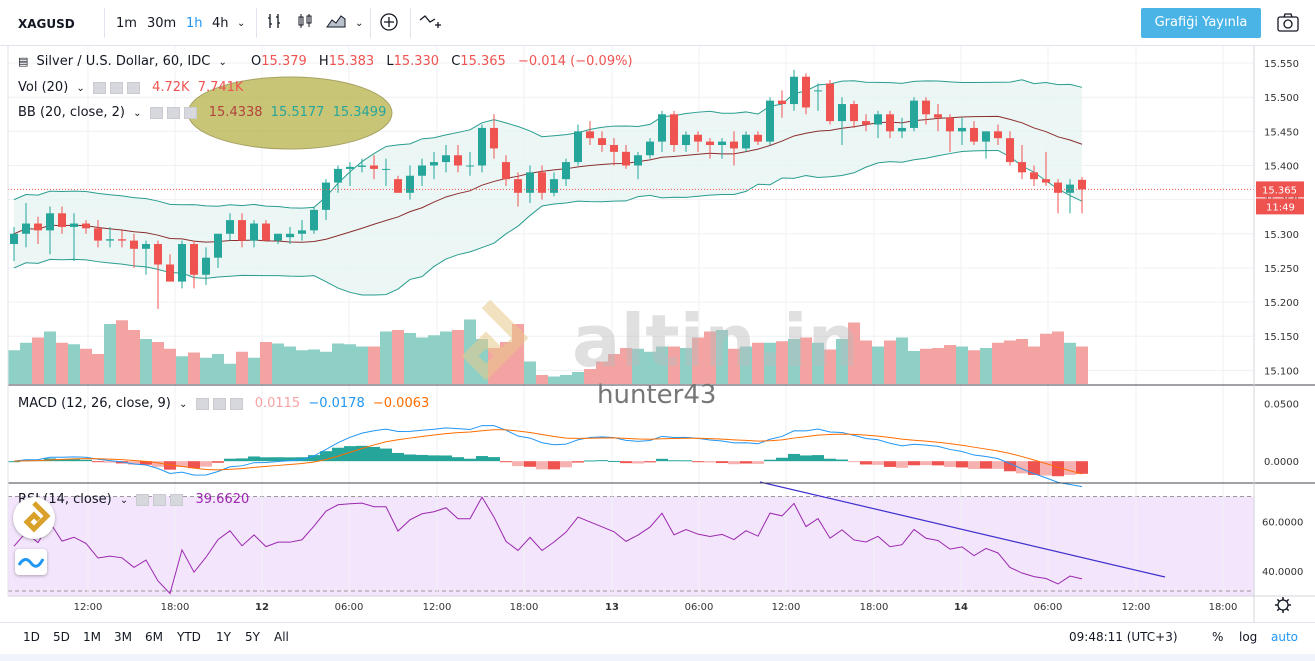 Image resolution: width=1315 pixels, height=661 pixels. Describe the element at coordinates (1218, 637) in the screenshot. I see `percent-toggle: %` at that location.